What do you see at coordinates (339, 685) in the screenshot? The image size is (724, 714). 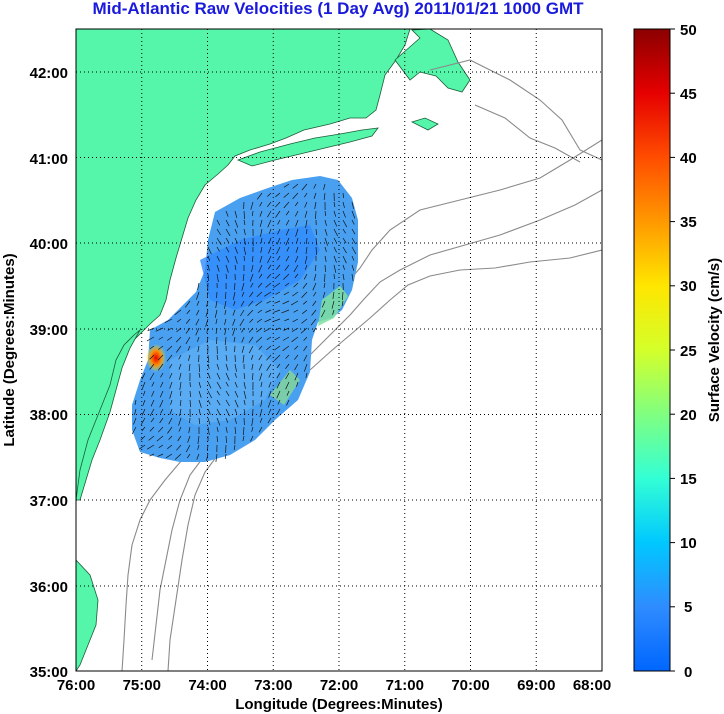 I see `x-tick-label: 72:00` at bounding box center [339, 685].